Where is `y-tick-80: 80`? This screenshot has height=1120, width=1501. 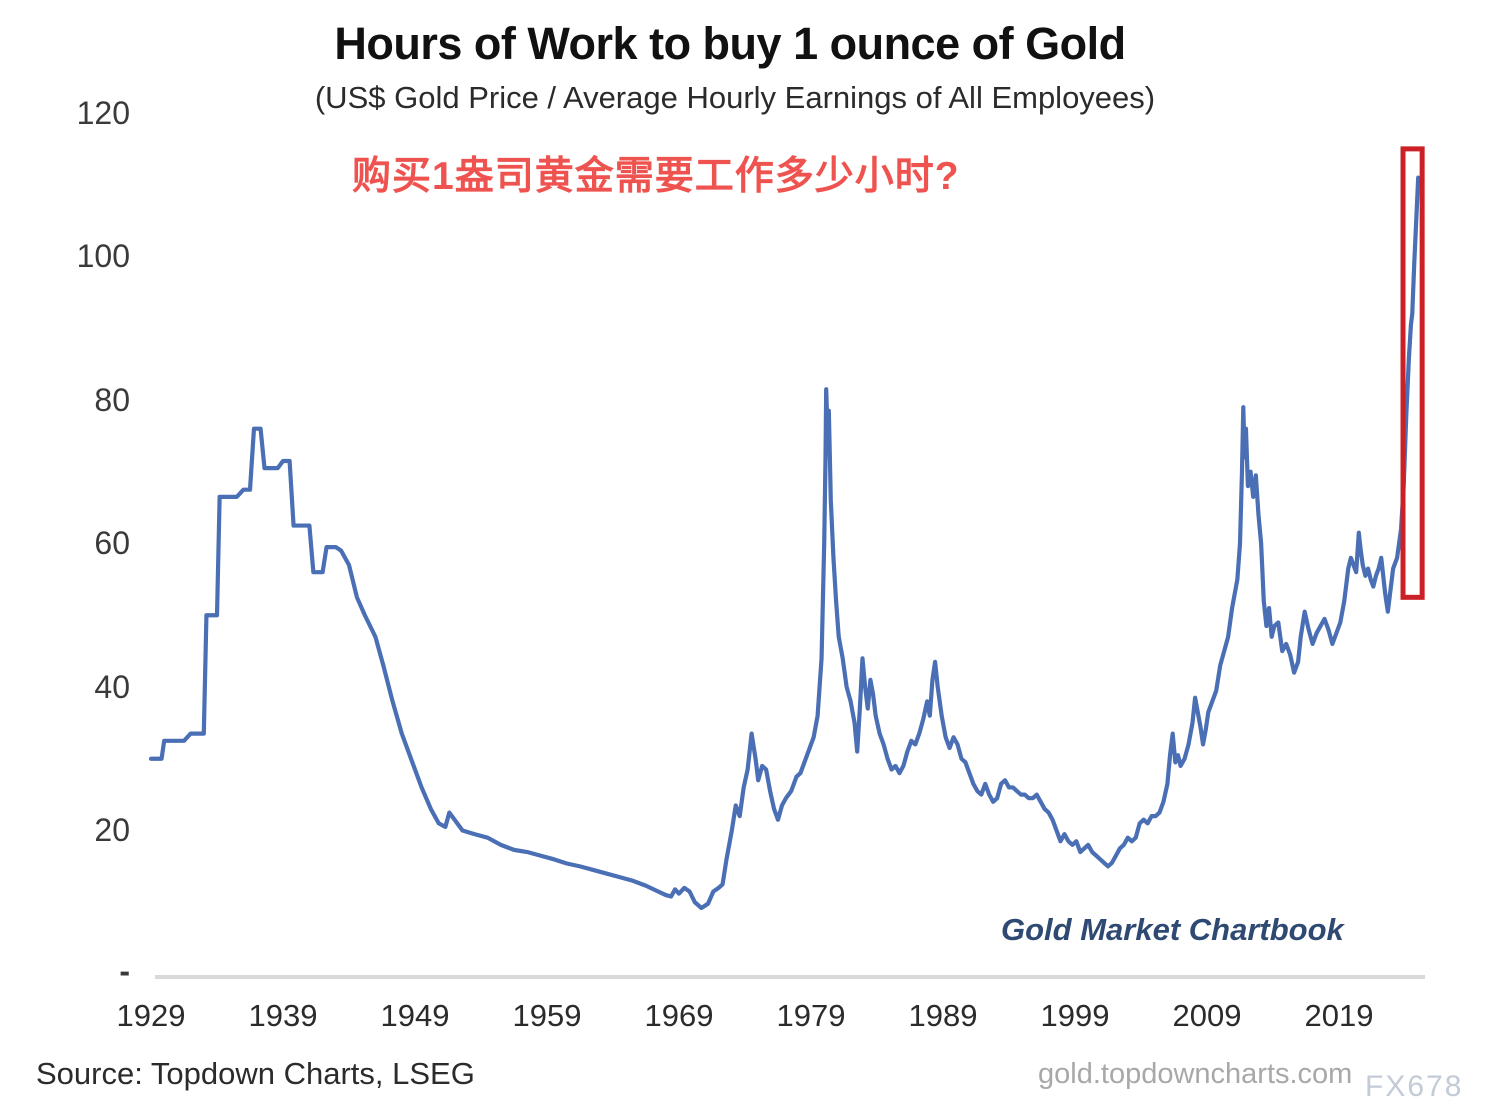
y-tick-80: 80 is located at coordinates (112, 400).